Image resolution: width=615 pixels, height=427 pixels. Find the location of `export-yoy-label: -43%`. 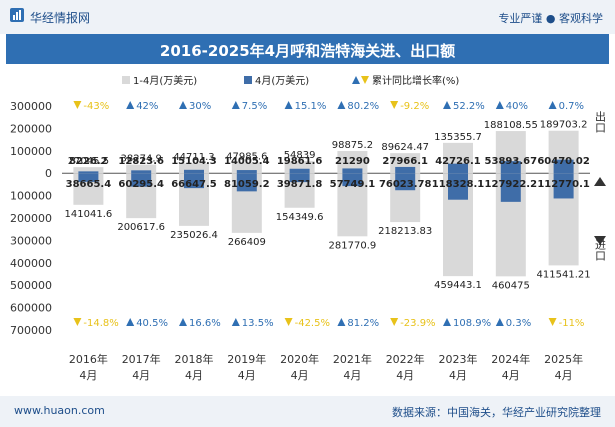

export-yoy-label: -43% is located at coordinates (96, 106).